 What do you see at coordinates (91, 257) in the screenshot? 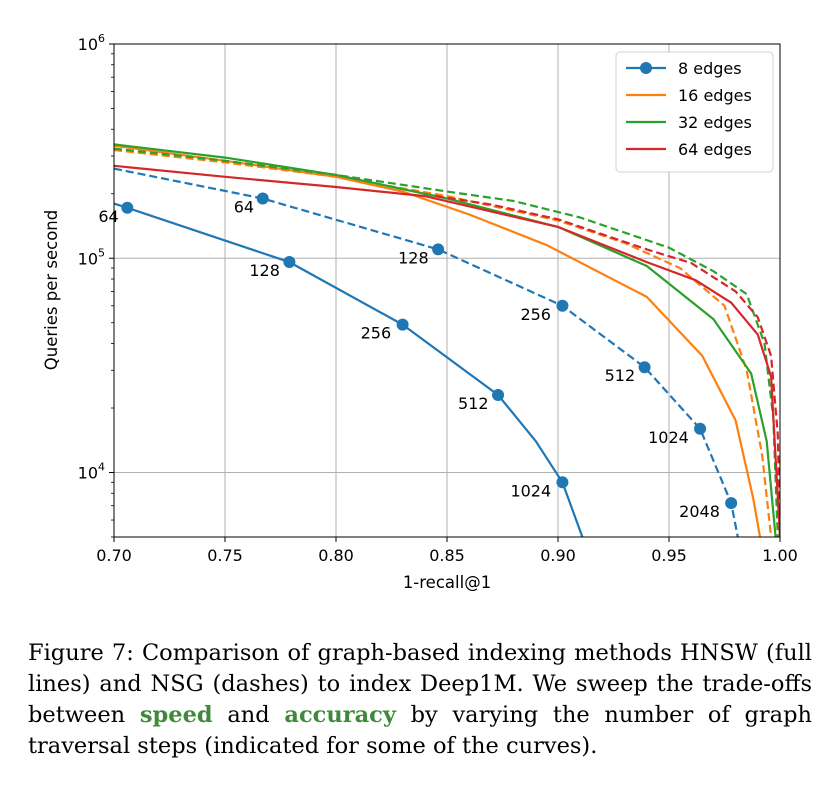
I see `y-tick-label: 10⁵` at bounding box center [91, 257].